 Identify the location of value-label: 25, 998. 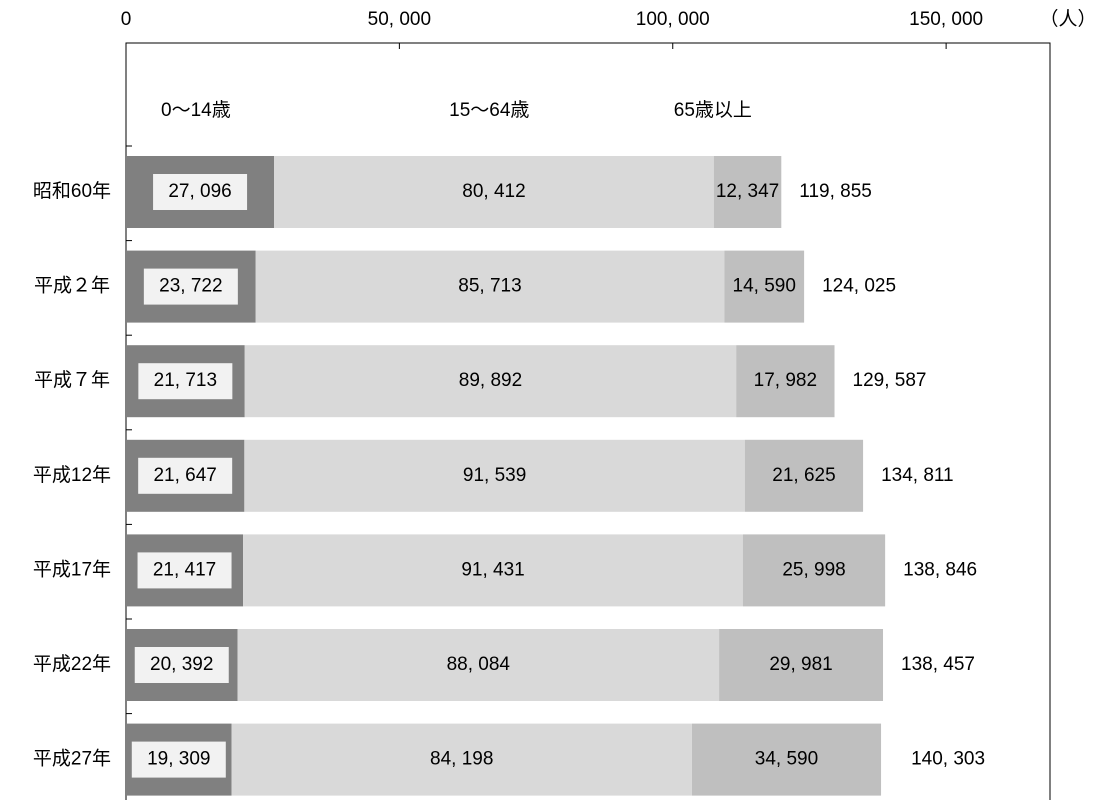
(813, 569).